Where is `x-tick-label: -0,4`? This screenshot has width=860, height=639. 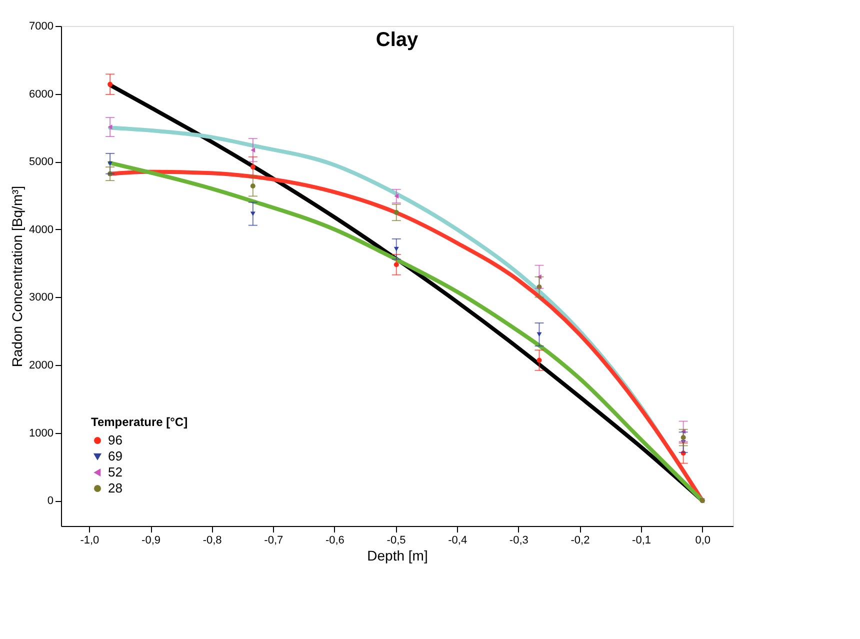 x-tick-label: -0,4 is located at coordinates (458, 540).